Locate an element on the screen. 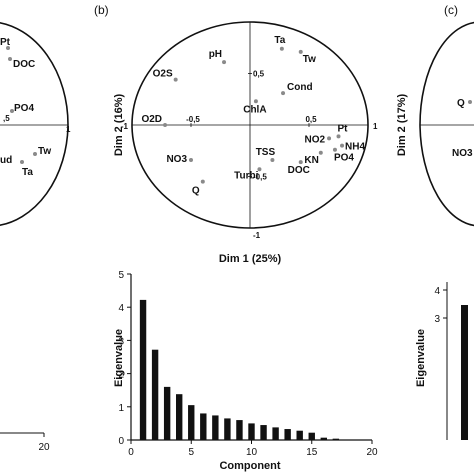  scree-y-tick-label: 4 is located at coordinates (121, 308).